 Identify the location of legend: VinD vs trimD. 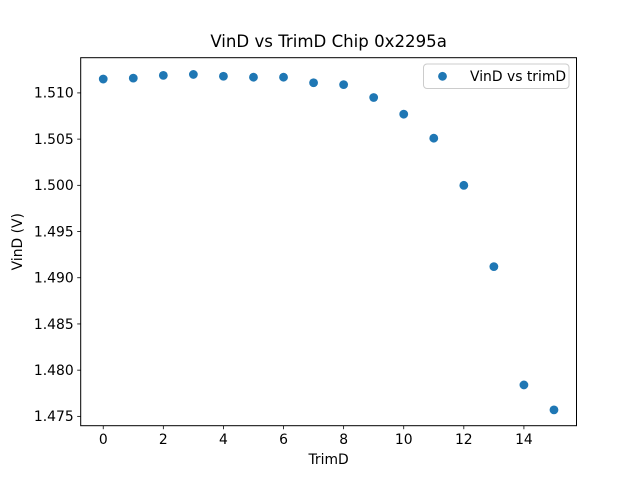
(496, 76).